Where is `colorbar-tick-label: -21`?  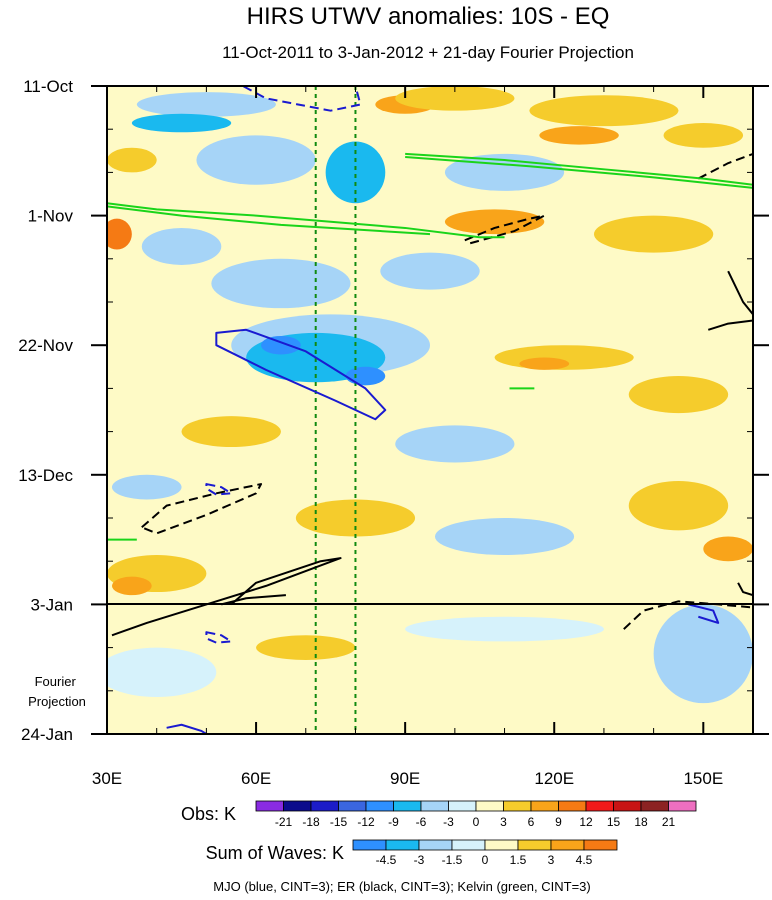
colorbar-tick-label: -21 is located at coordinates (284, 822).